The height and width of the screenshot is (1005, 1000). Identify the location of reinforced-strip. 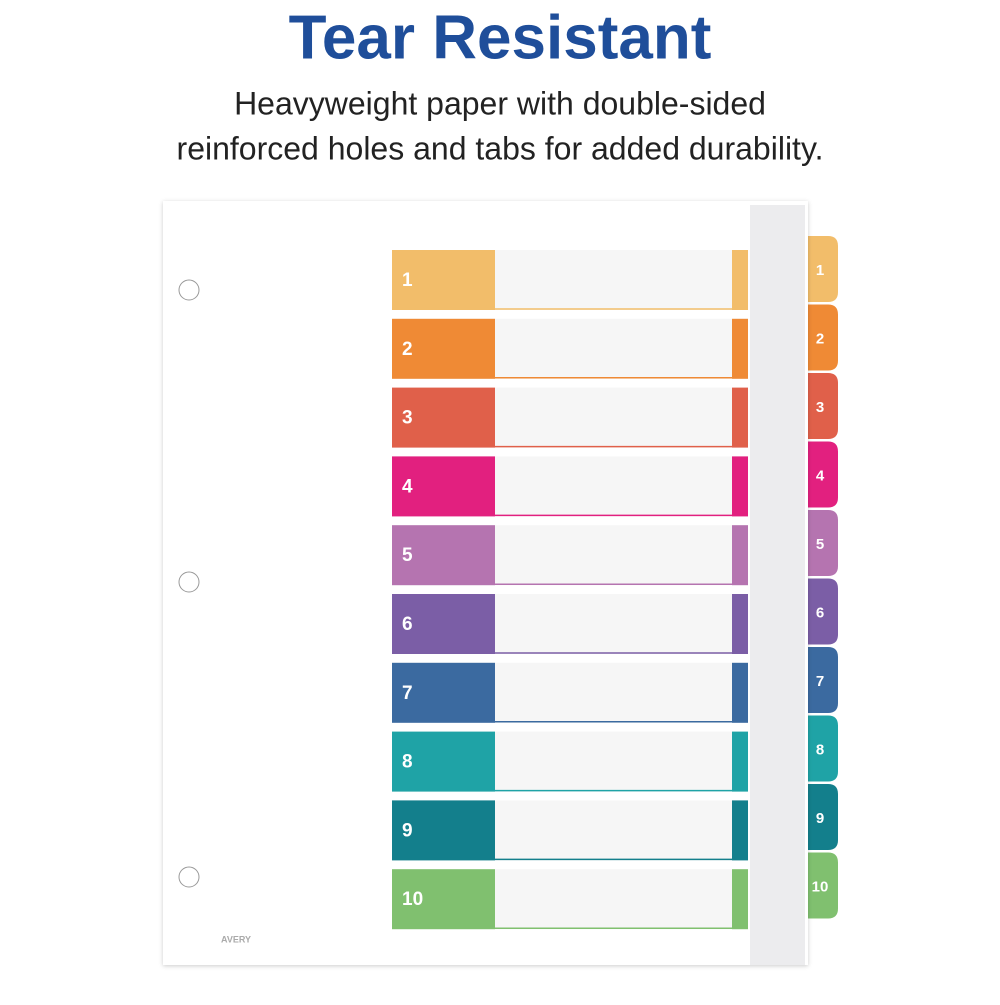
(777, 585).